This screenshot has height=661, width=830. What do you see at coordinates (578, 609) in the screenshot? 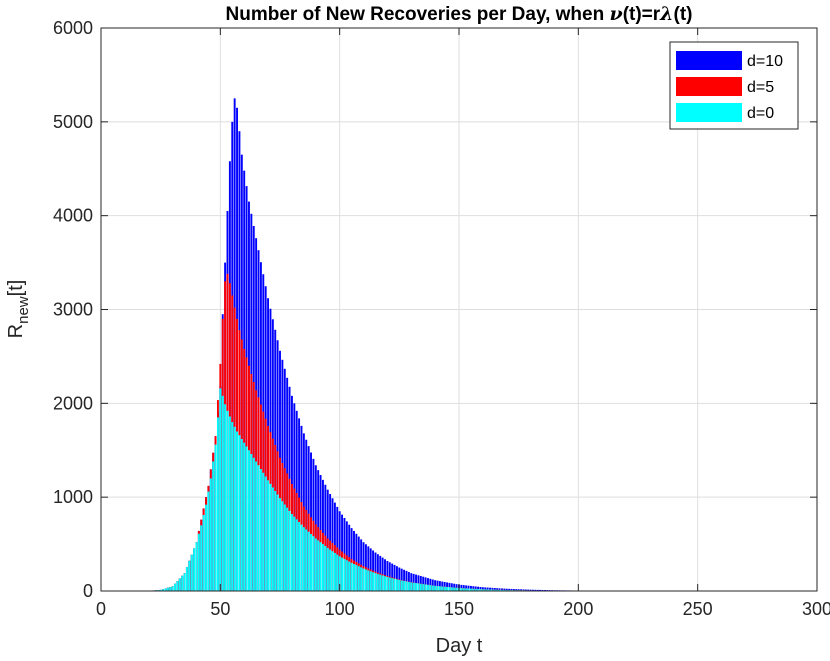
I see `x-tick-label: 200` at bounding box center [578, 609].